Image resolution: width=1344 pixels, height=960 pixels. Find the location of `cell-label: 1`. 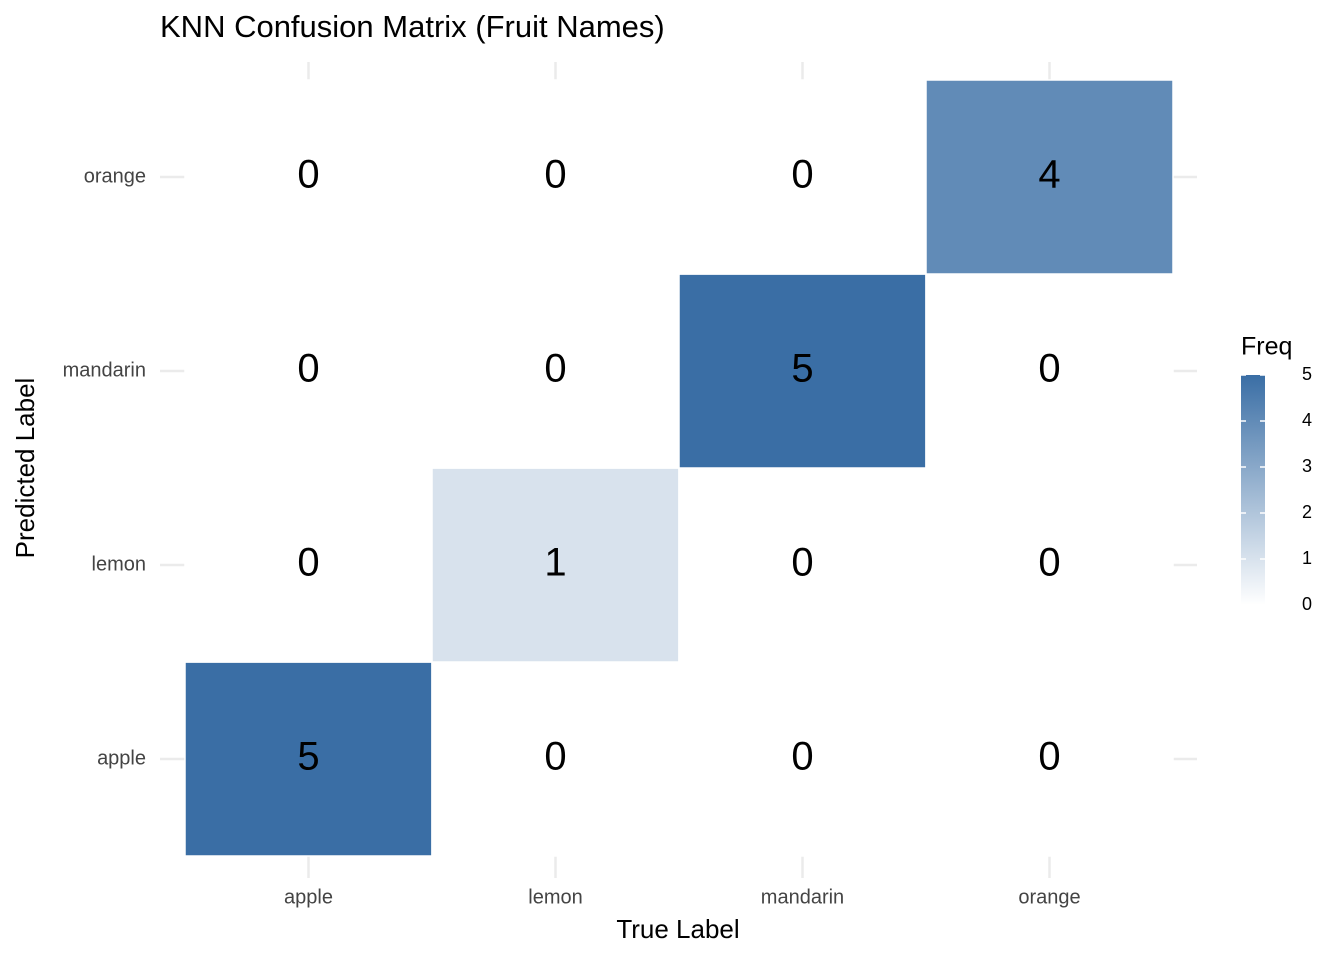

cell-label: 1 is located at coordinates (555, 563).